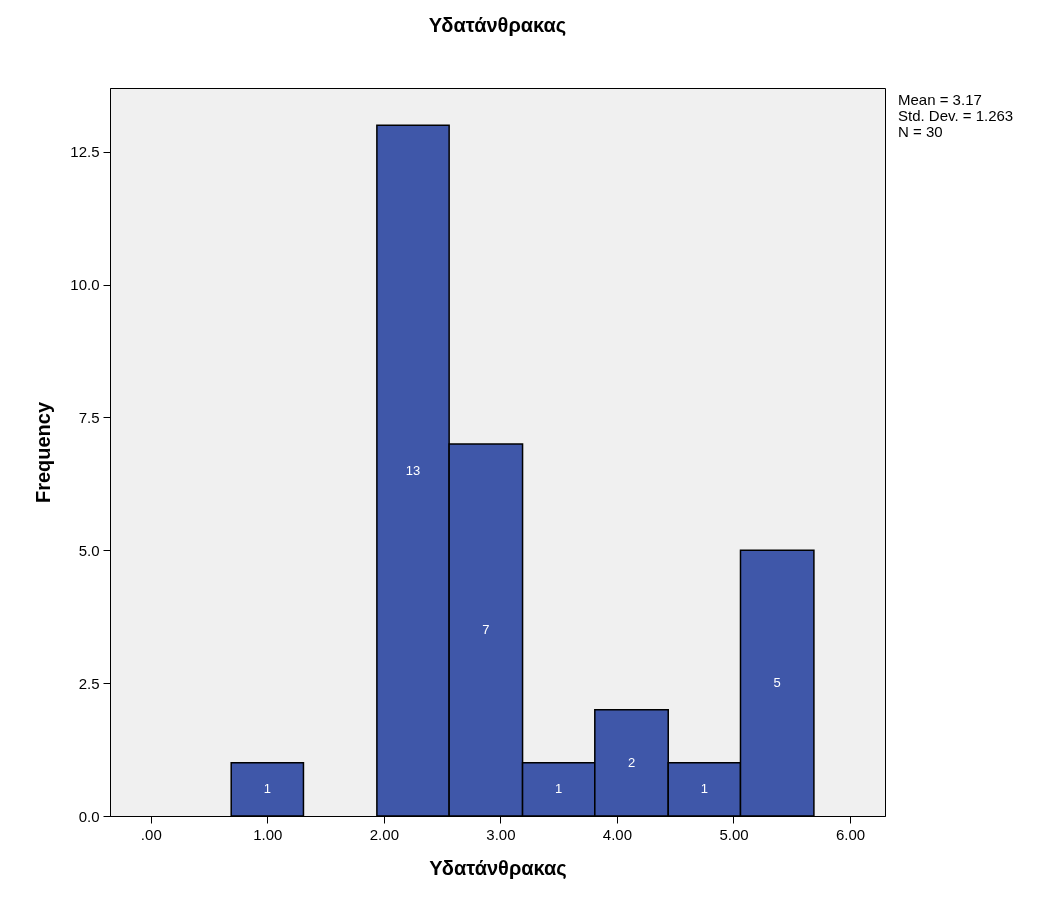  I want to click on x-tick-label: 3.00, so click(501, 834).